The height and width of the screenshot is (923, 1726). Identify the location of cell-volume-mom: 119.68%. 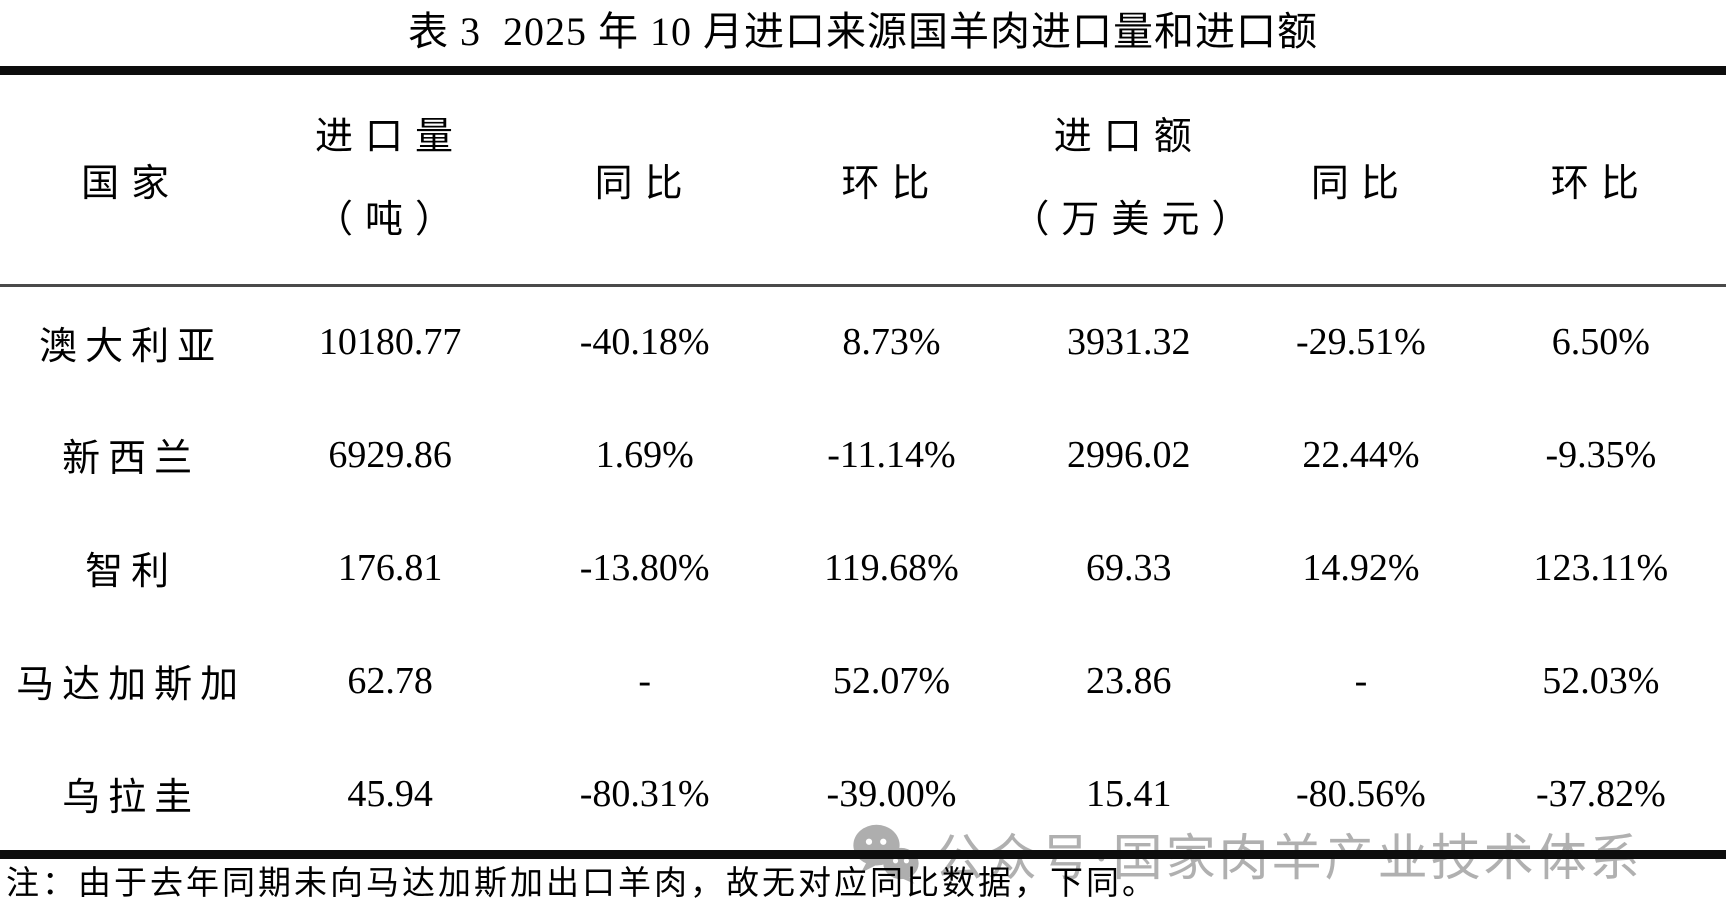
(891, 567).